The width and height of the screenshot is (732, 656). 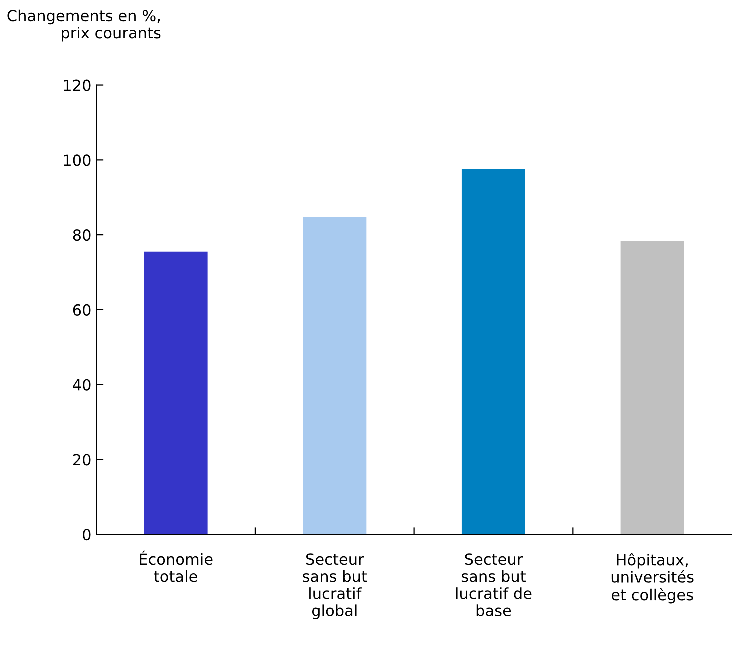 I want to click on y-axis-title: Changements en %, prix courants, so click(x=84, y=26).